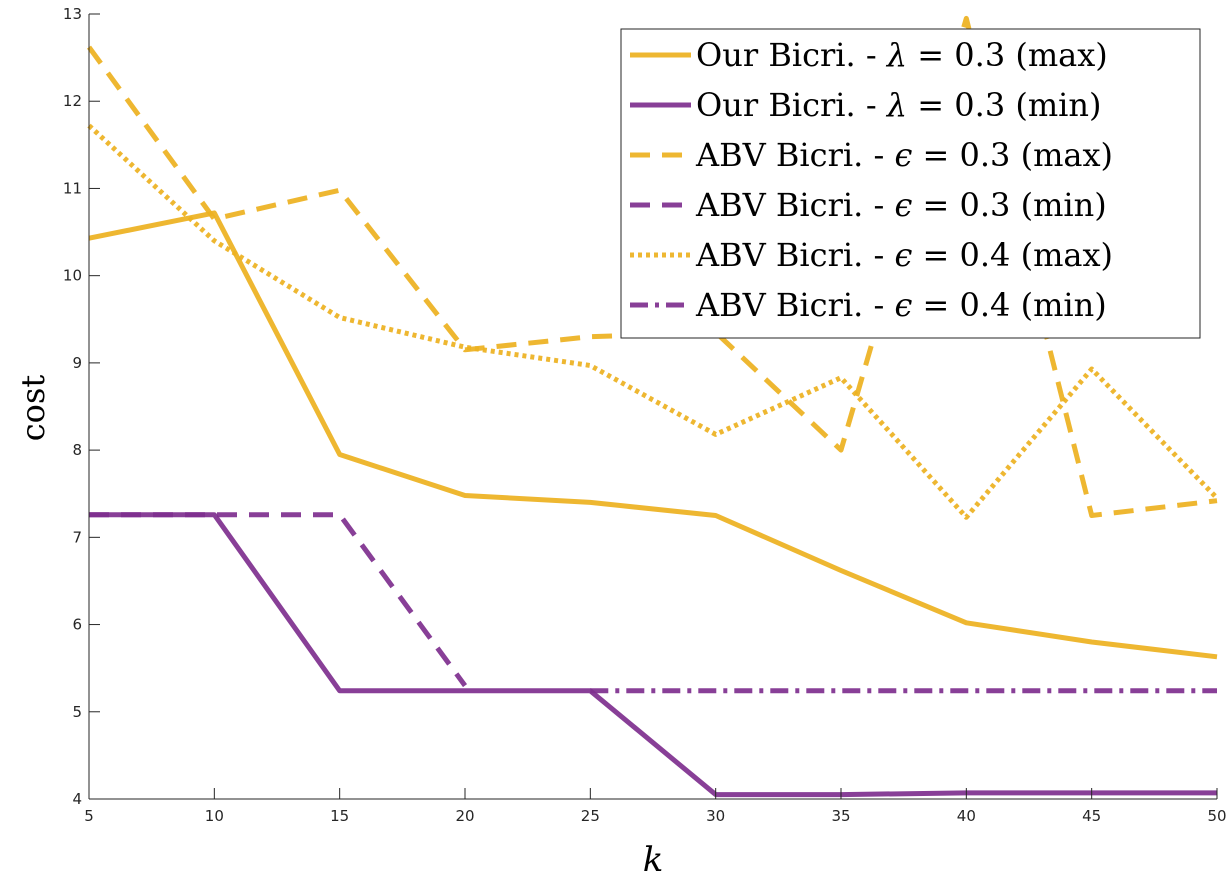 The image size is (1230, 886). Describe the element at coordinates (590, 816) in the screenshot. I see `x-tick-label: 25` at that location.